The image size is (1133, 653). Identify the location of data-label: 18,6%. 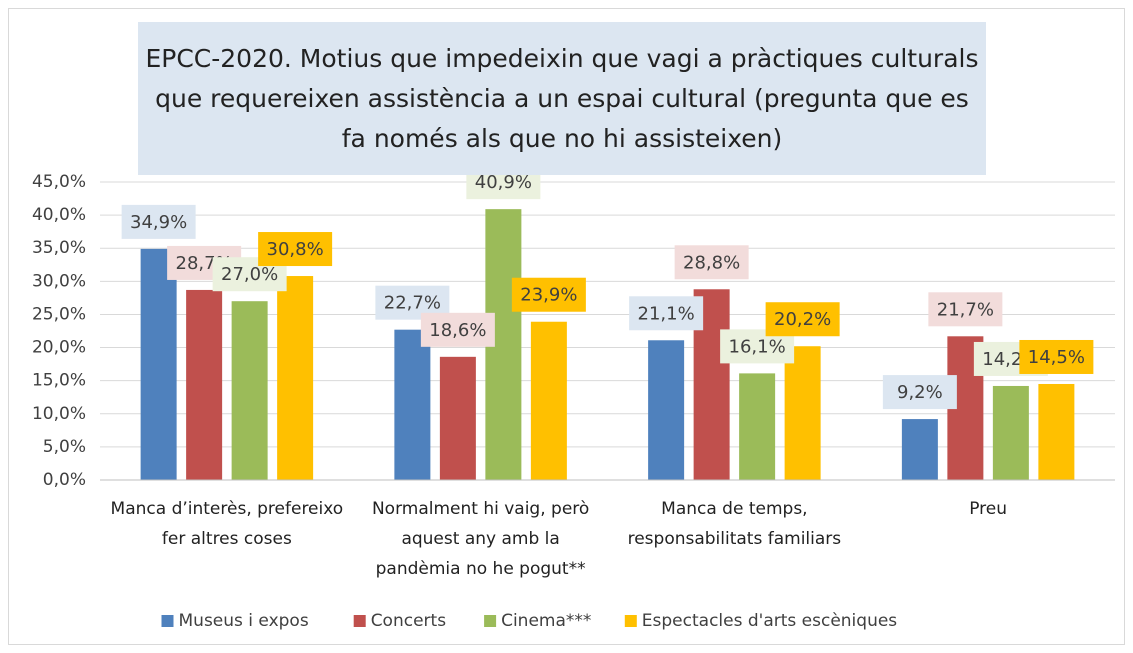
(457, 330).